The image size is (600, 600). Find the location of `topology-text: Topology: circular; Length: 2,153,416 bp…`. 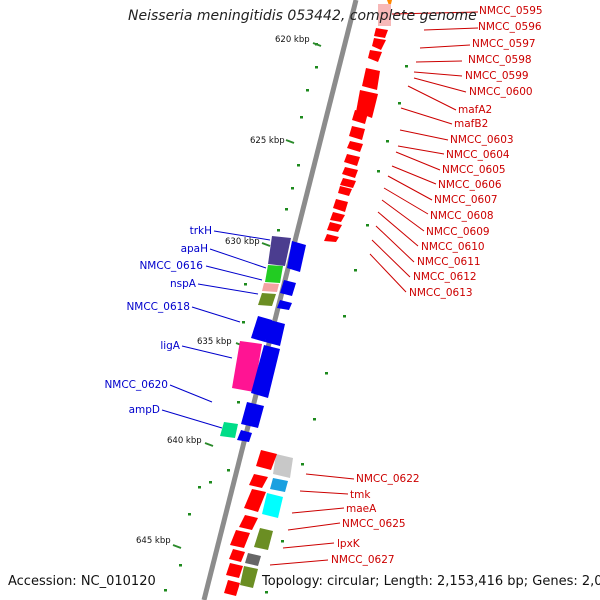

topology-text: Topology: circular; Length: 2,153,416 bp… is located at coordinates (431, 581).